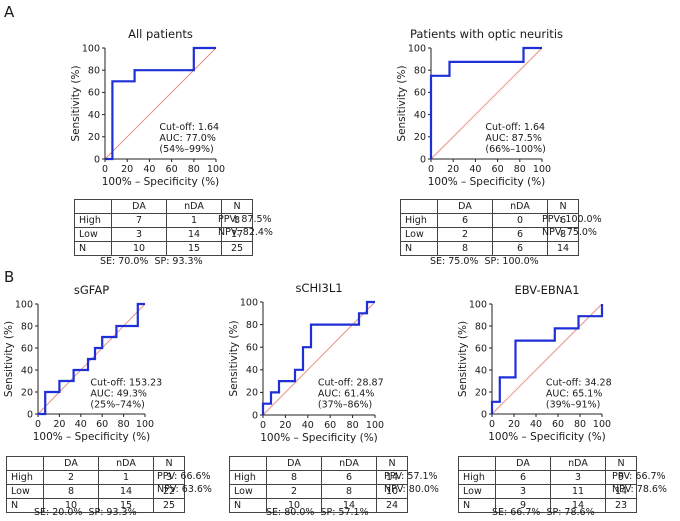  Describe the element at coordinates (252, 325) in the screenshot. I see `chart-4-y-tick-label: 80` at that location.